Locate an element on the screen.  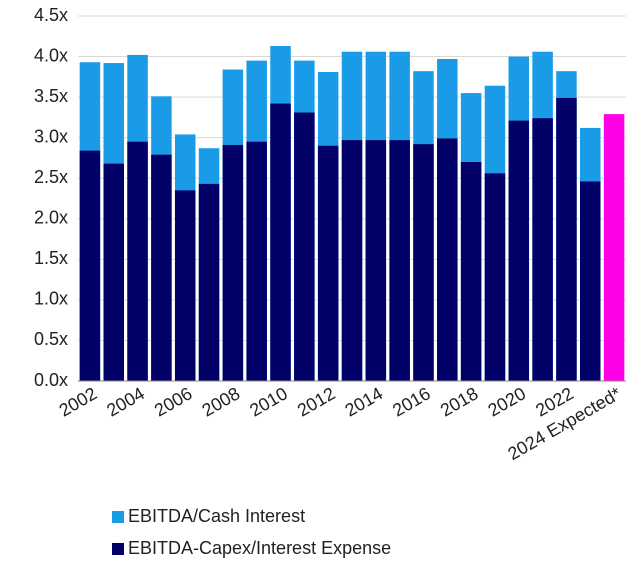
legend-label: EBITDA/Cash Interest is located at coordinates (216, 516).